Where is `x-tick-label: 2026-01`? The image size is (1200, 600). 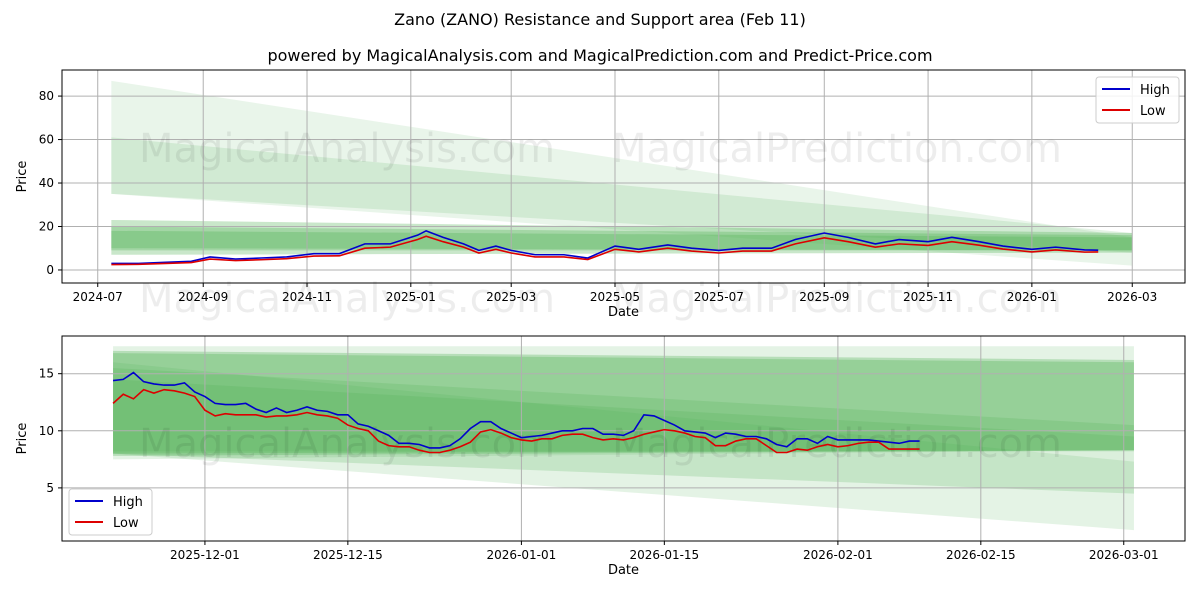
x-tick-label: 2026-01 is located at coordinates (1032, 297).